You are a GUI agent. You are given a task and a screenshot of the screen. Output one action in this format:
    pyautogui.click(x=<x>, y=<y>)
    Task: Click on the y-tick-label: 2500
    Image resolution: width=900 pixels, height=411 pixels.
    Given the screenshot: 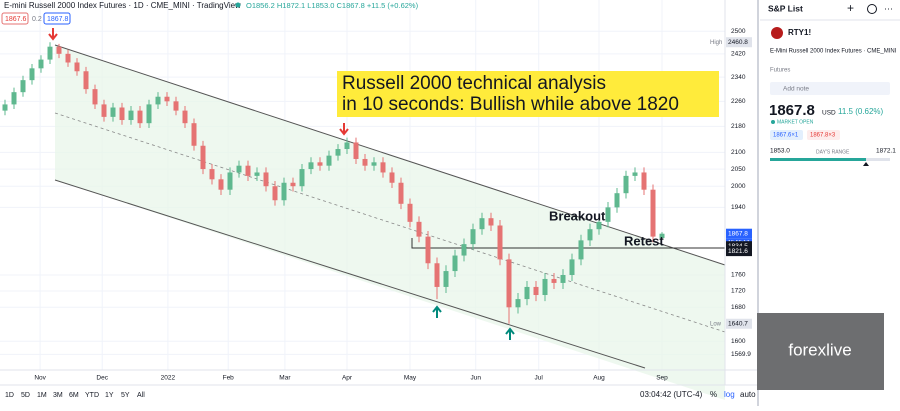 What is the action you would take?
    pyautogui.click(x=738, y=31)
    